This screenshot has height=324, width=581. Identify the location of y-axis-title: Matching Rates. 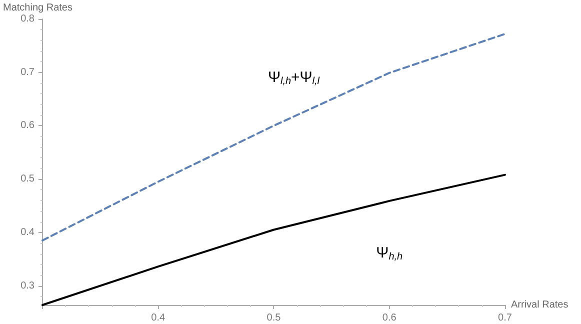
(37, 8).